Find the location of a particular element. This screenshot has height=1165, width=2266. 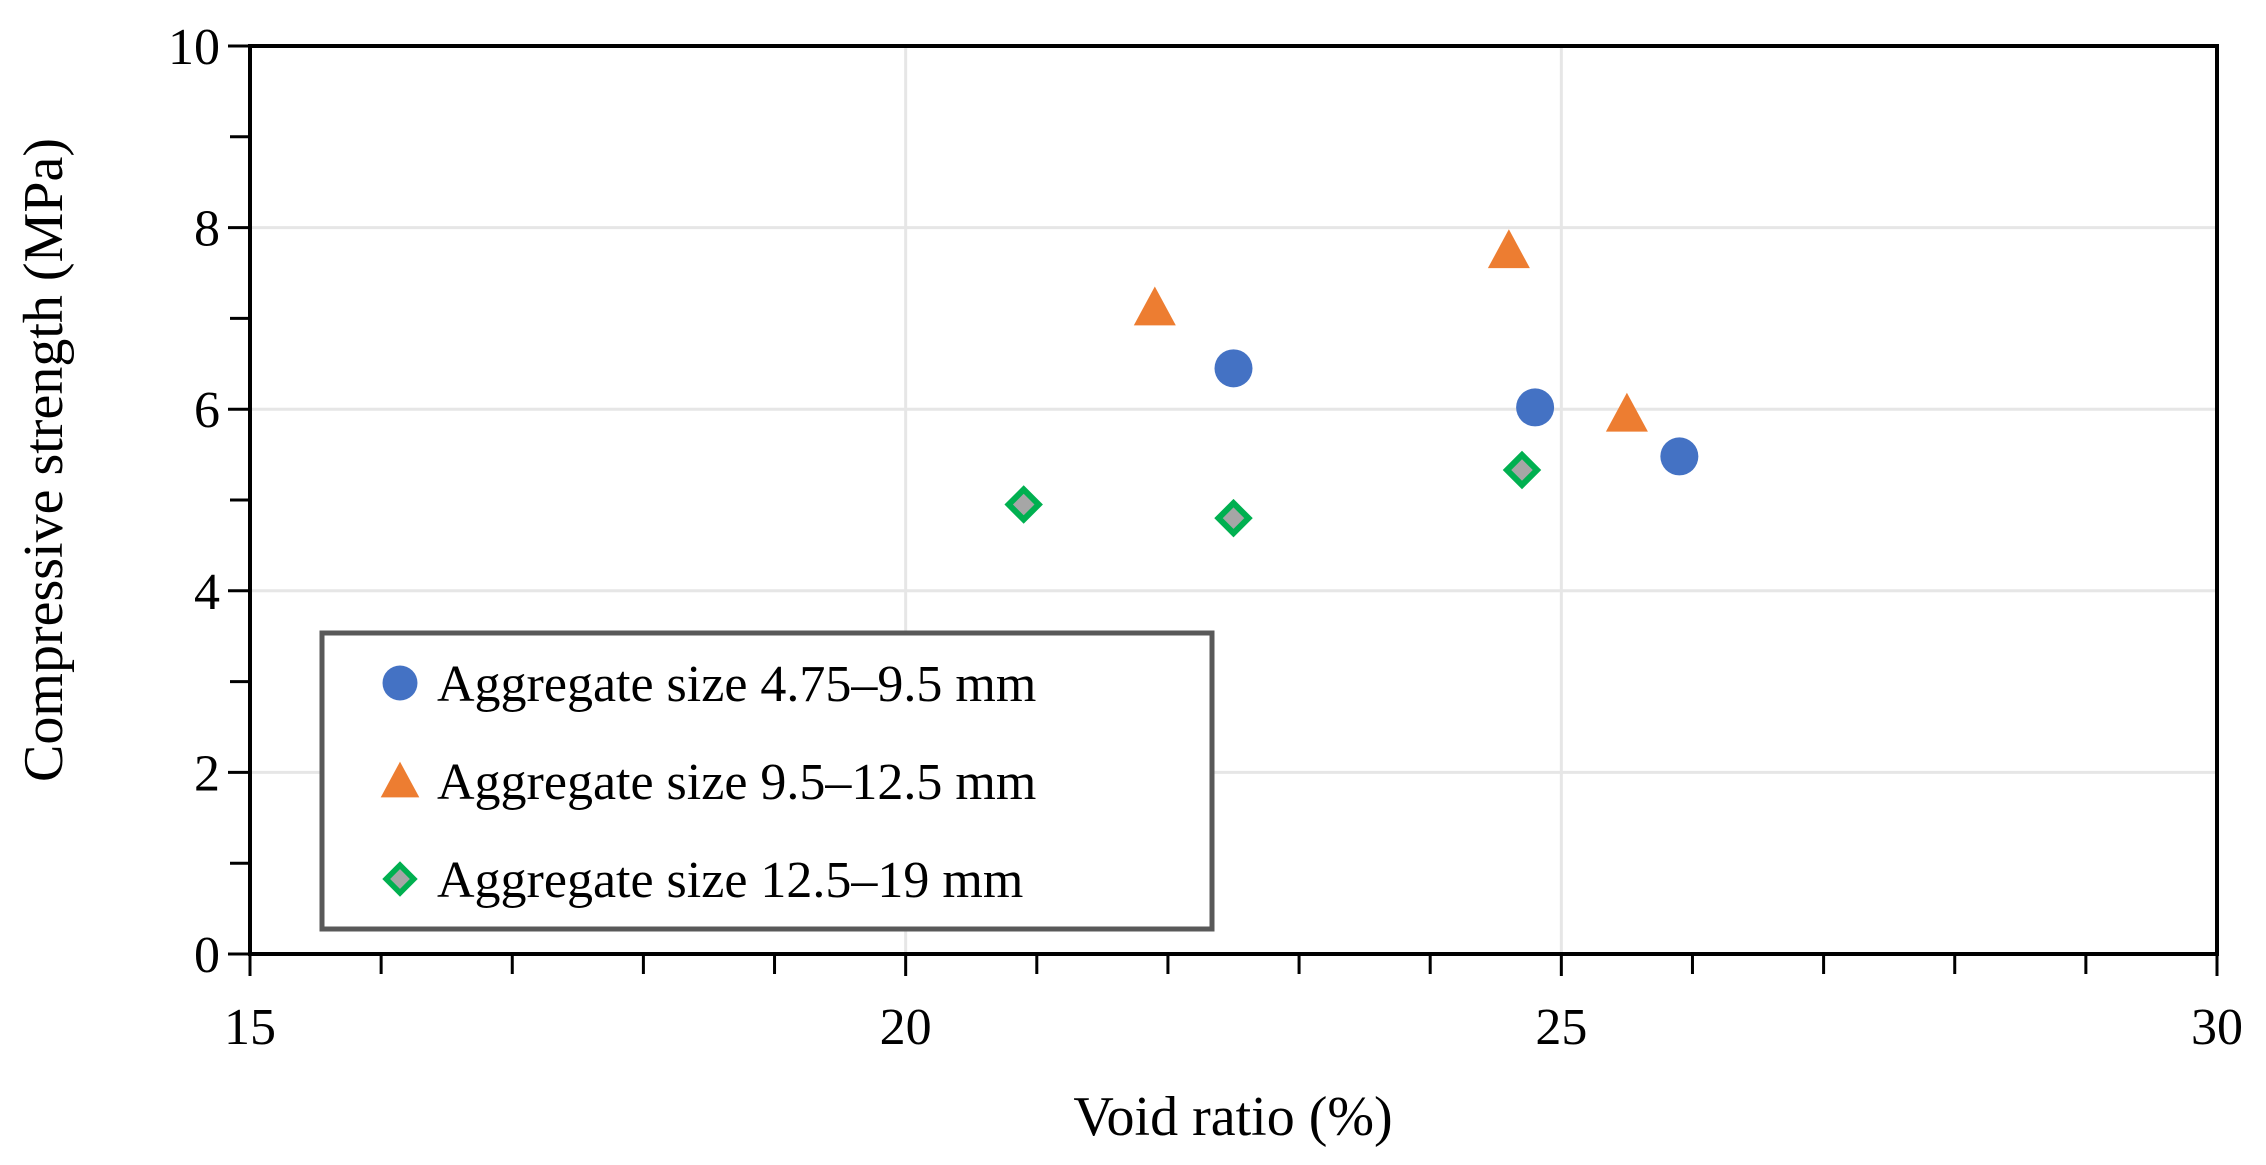

x-axis-title: Void ratio (%) is located at coordinates (1232, 1117).